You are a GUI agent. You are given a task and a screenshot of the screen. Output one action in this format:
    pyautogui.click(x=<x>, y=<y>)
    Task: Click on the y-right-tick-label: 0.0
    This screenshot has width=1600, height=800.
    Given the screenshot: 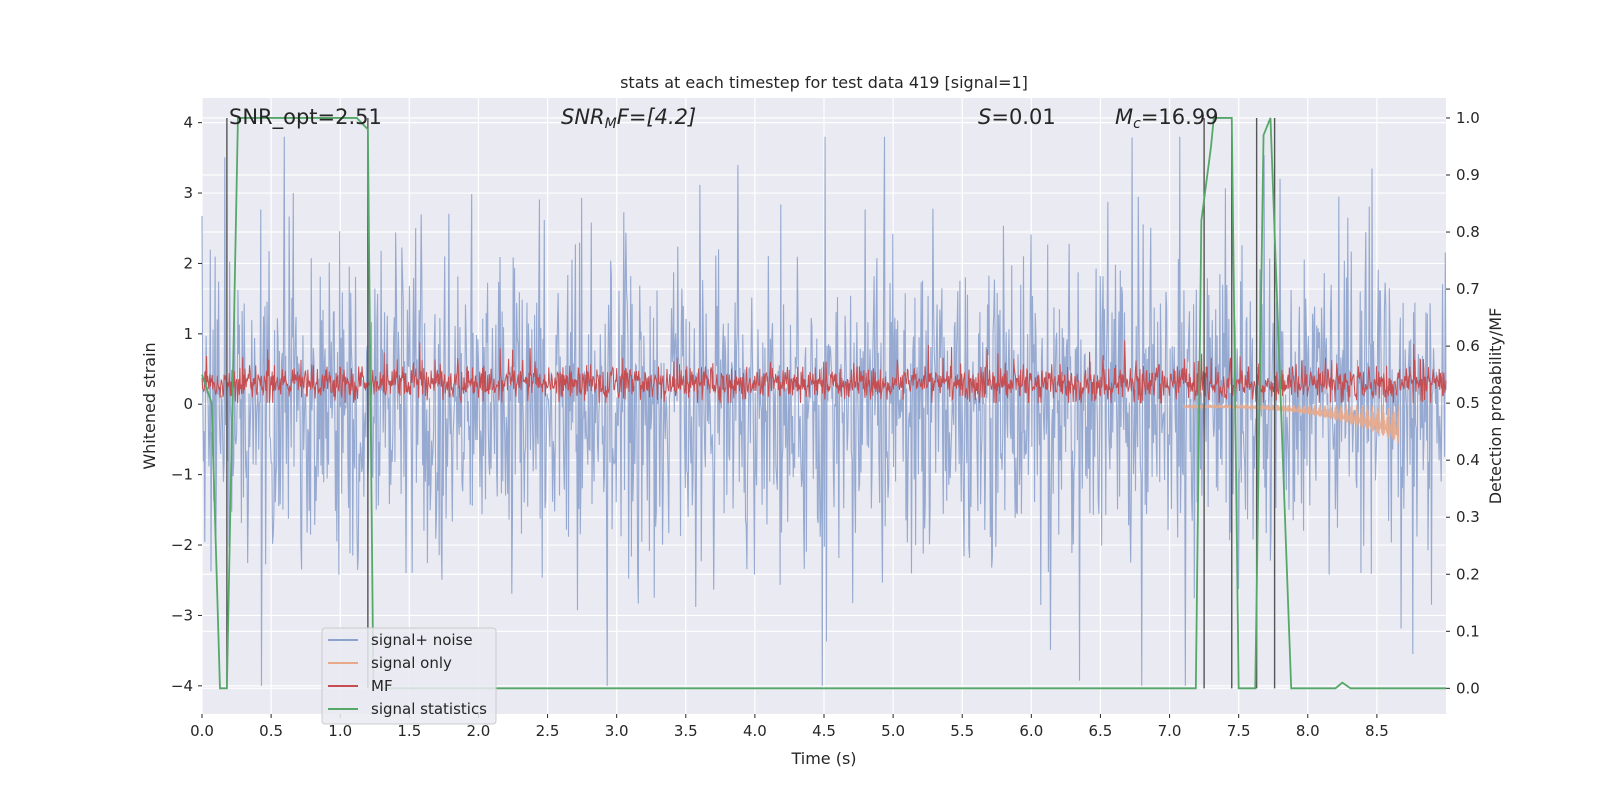 What is the action you would take?
    pyautogui.click(x=1468, y=688)
    